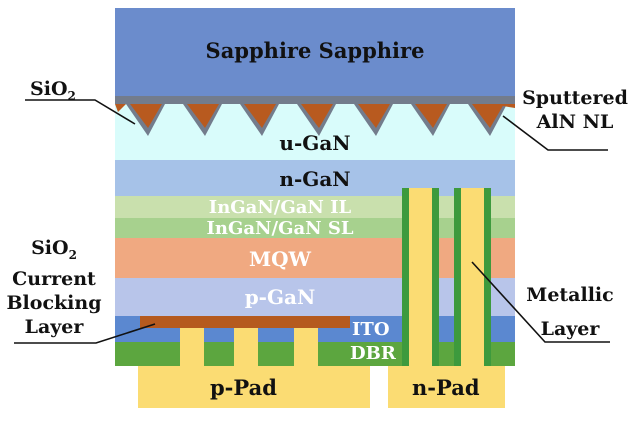 The image size is (638, 422). What do you see at coordinates (280, 259) in the screenshot?
I see `mqw-label: MQW` at bounding box center [280, 259].